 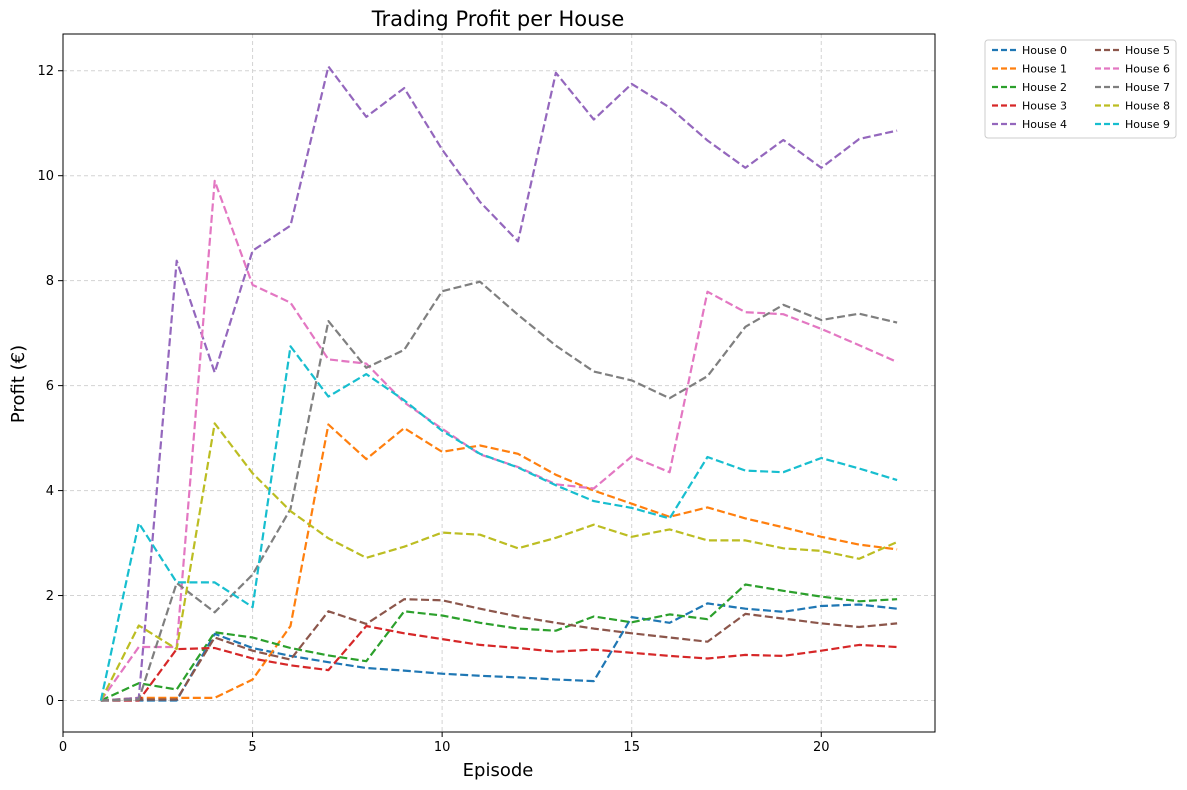 I want to click on y-tick-label: 8, so click(x=50, y=281).